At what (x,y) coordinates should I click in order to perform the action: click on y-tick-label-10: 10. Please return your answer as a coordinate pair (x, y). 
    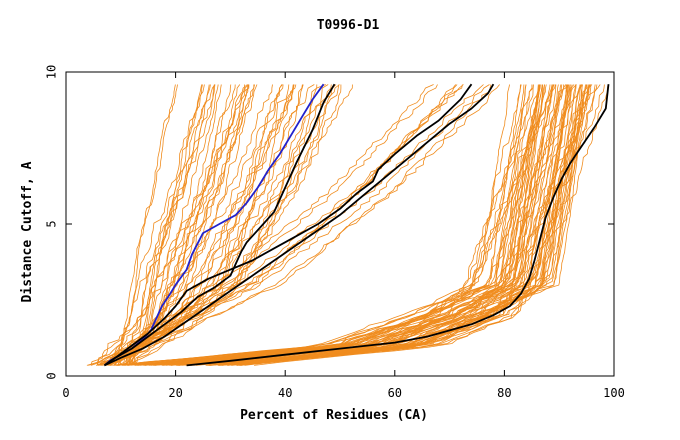
    Looking at the image, I should click on (52, 72).